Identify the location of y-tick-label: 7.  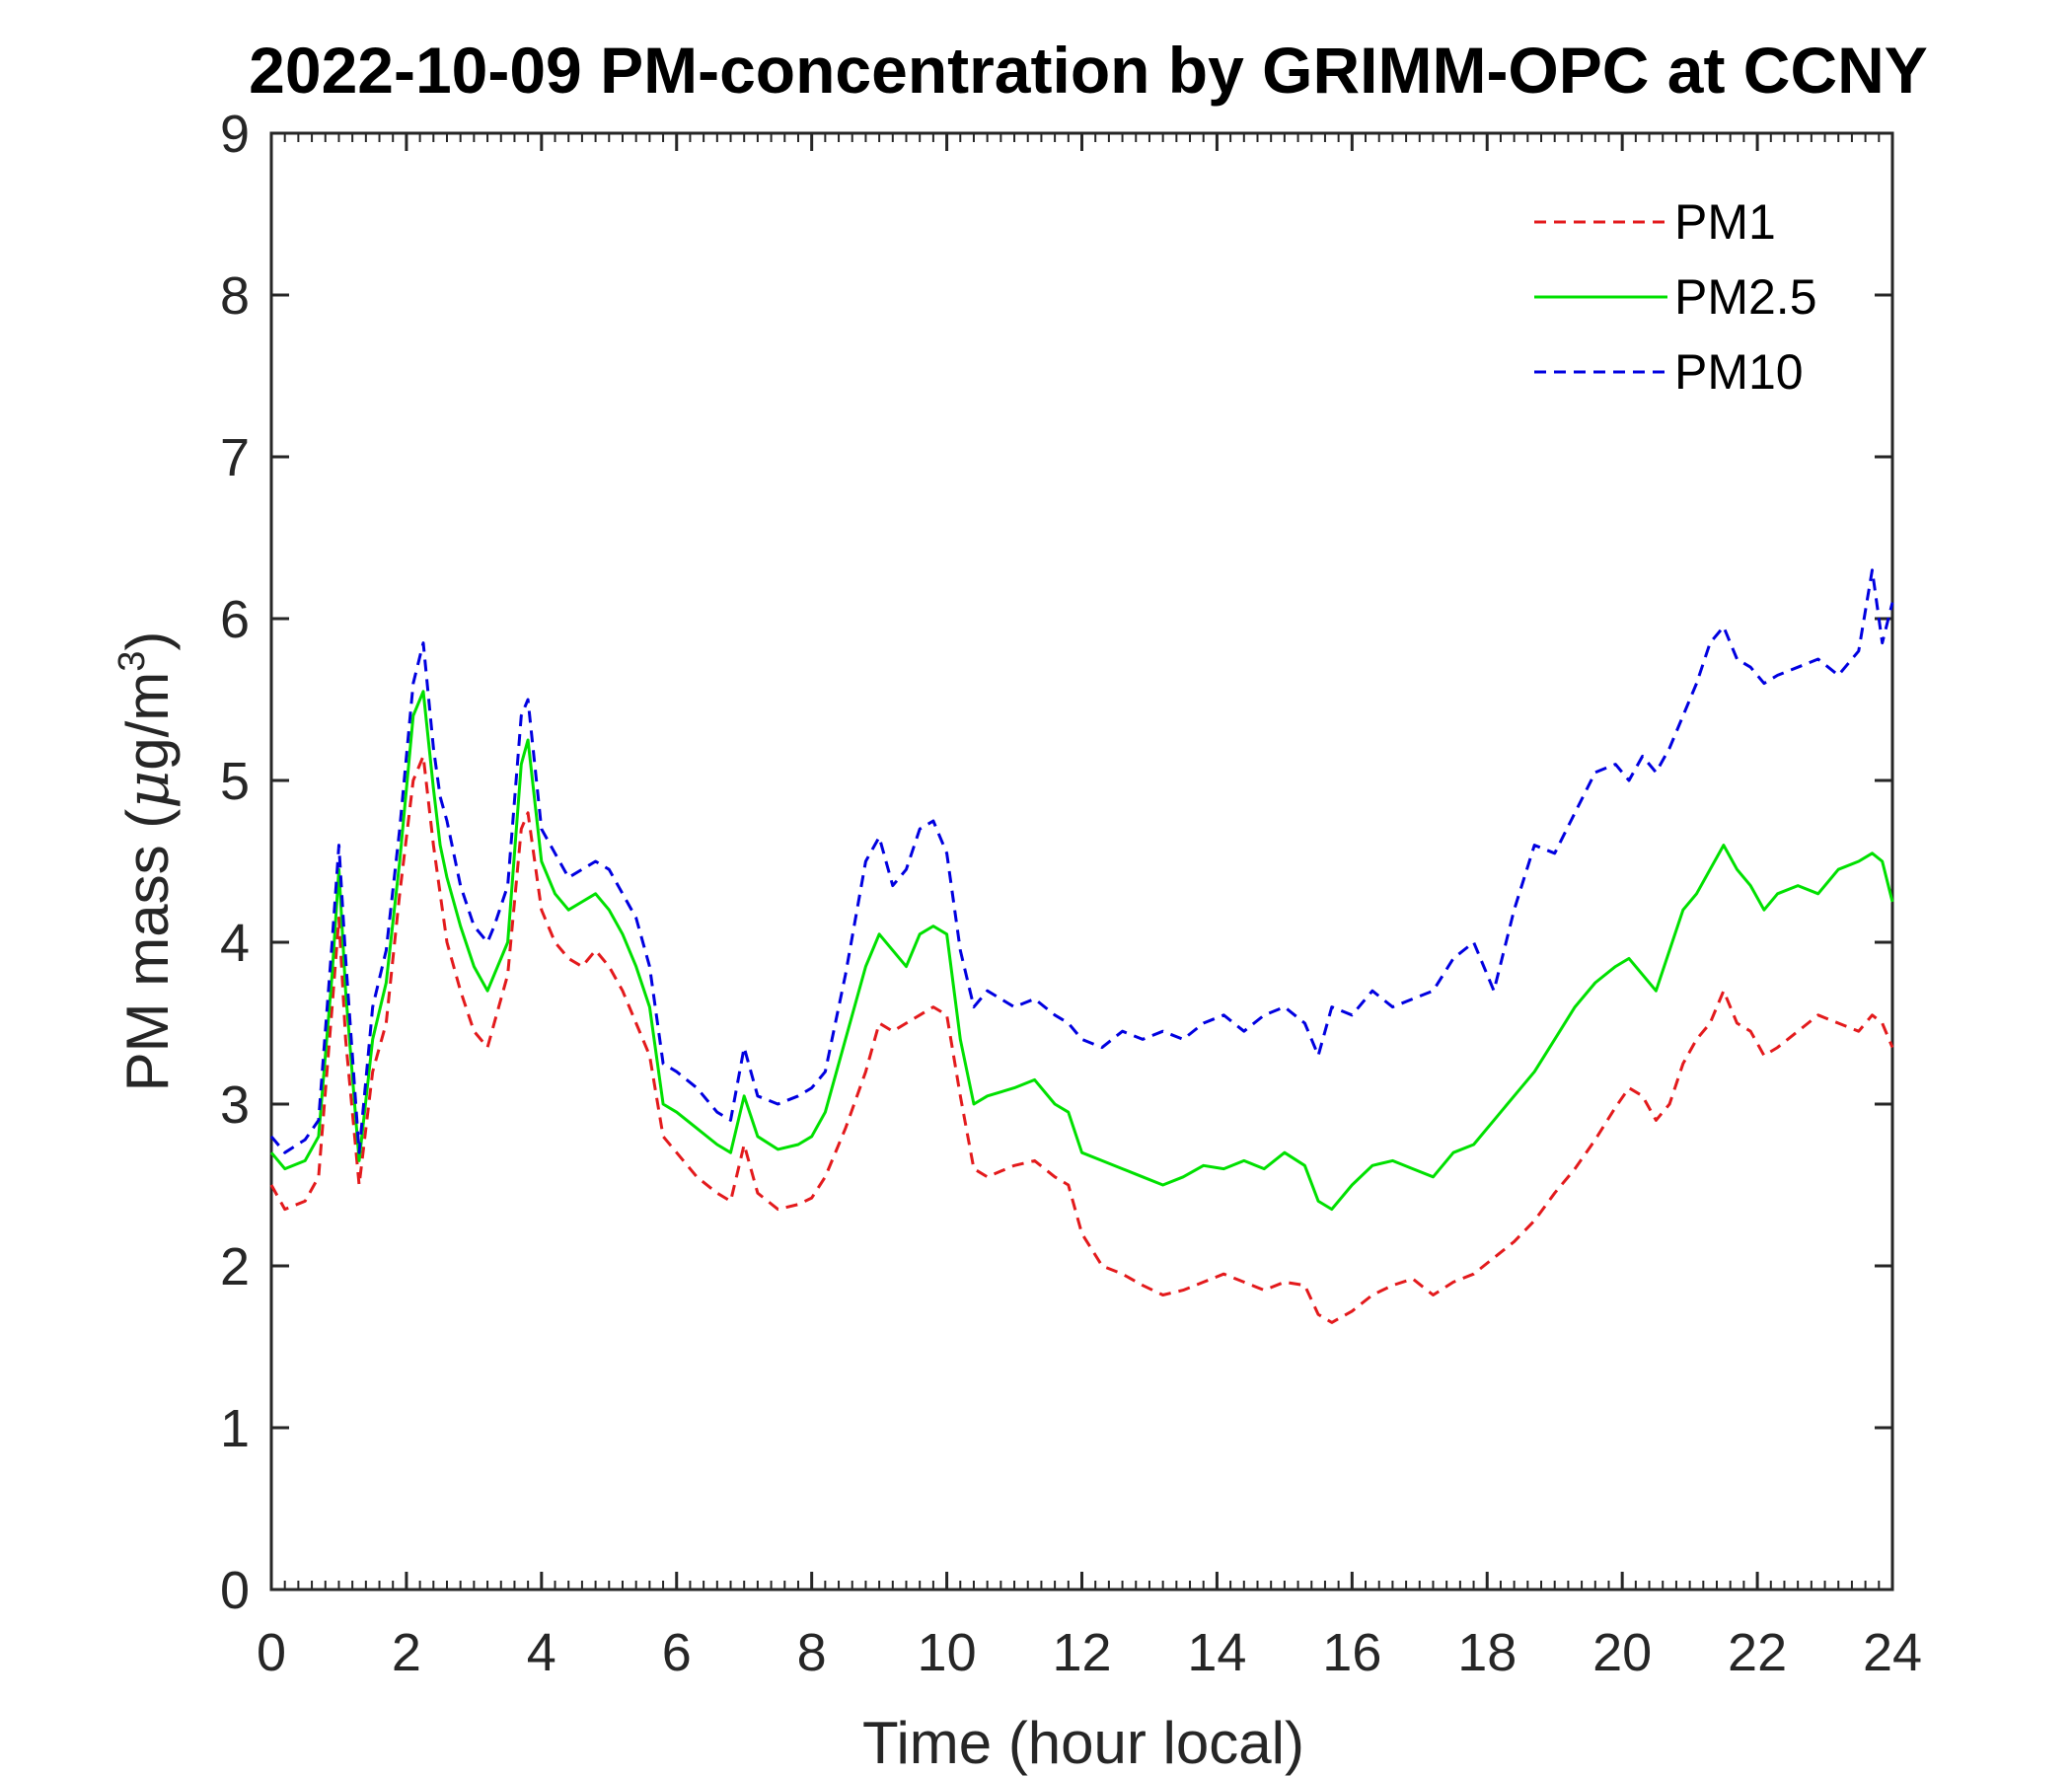
(235, 457).